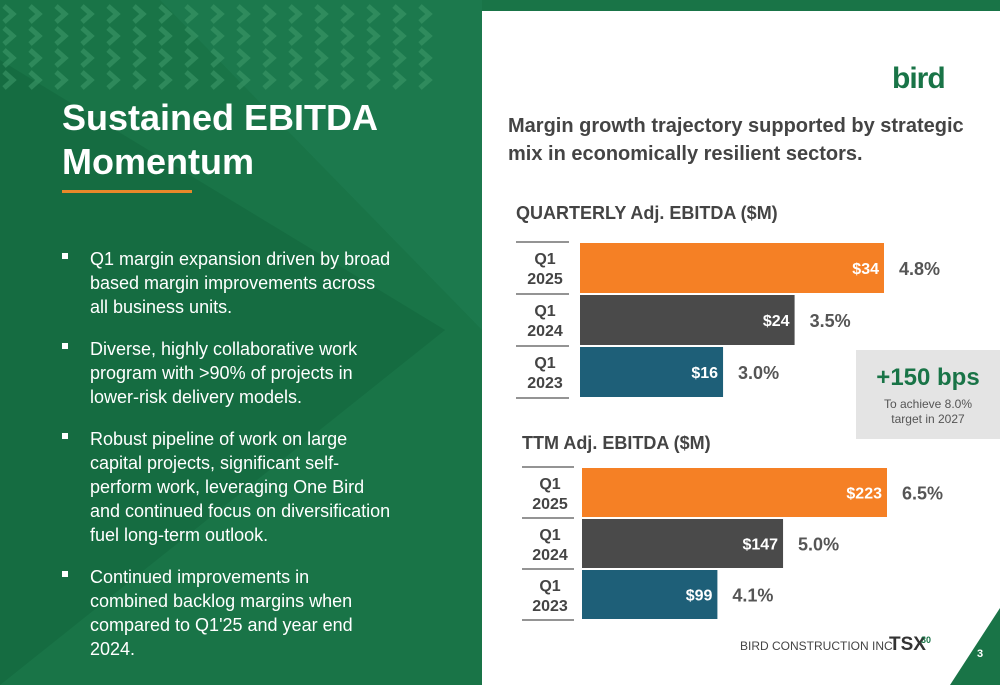 The width and height of the screenshot is (1000, 685). What do you see at coordinates (830, 321) in the screenshot?
I see `margin-label: 3.5%` at bounding box center [830, 321].